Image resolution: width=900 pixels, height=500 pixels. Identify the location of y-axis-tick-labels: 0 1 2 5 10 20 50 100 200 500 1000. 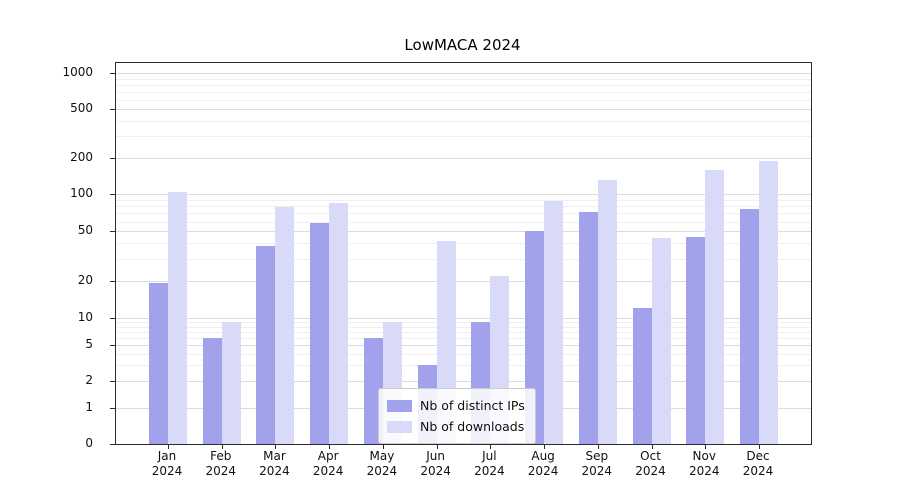
(74, 256).